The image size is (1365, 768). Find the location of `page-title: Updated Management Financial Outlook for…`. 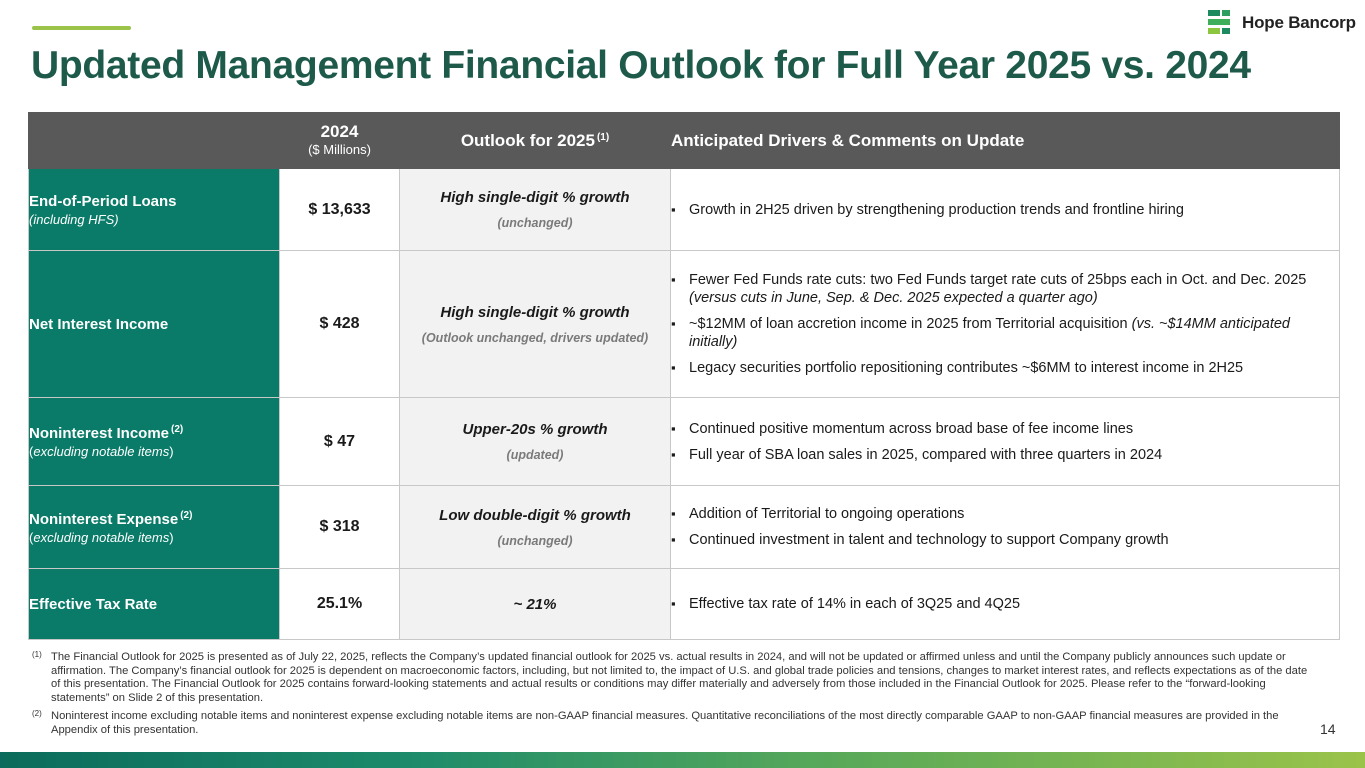

page-title: Updated Management Financial Outlook for… is located at coordinates (641, 65).